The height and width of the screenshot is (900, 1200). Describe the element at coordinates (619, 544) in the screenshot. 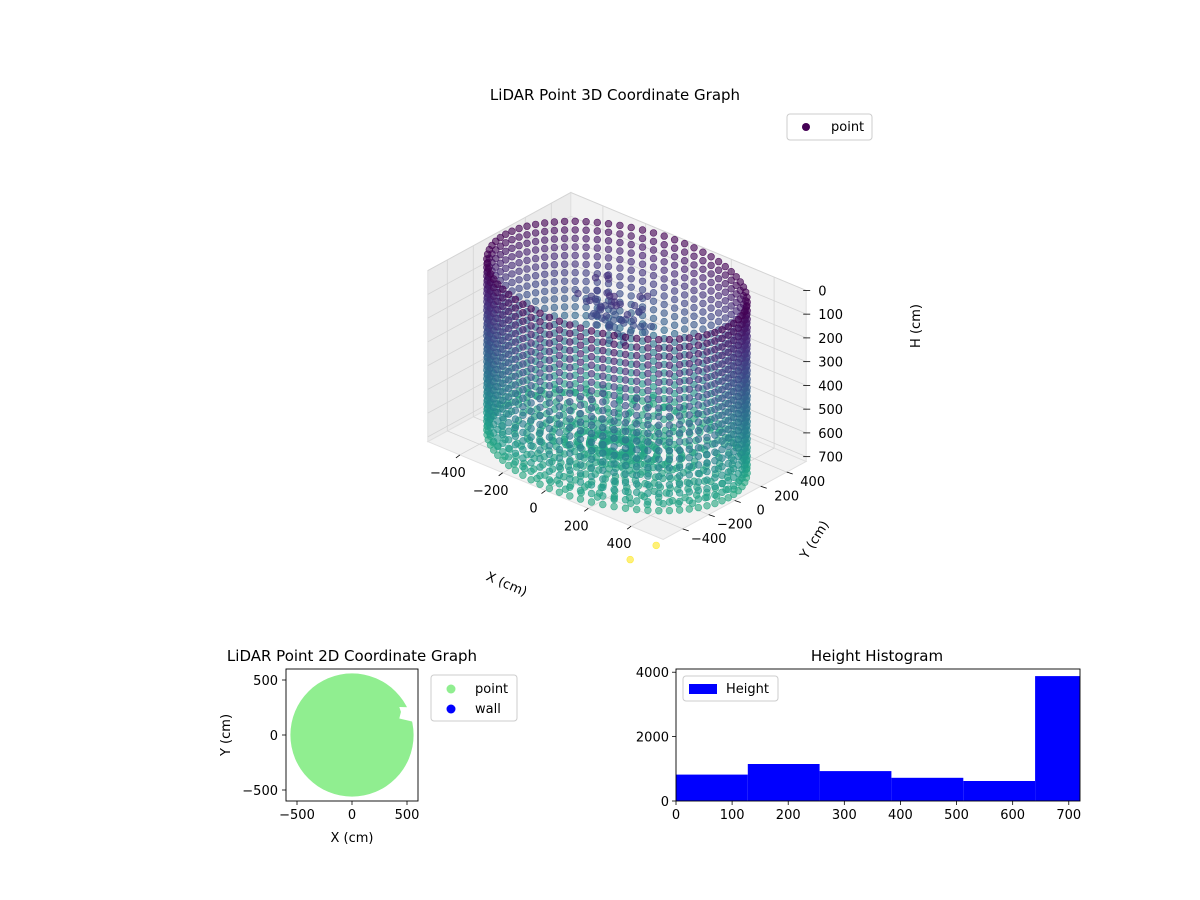

I see `x-tick-label: 400` at that location.